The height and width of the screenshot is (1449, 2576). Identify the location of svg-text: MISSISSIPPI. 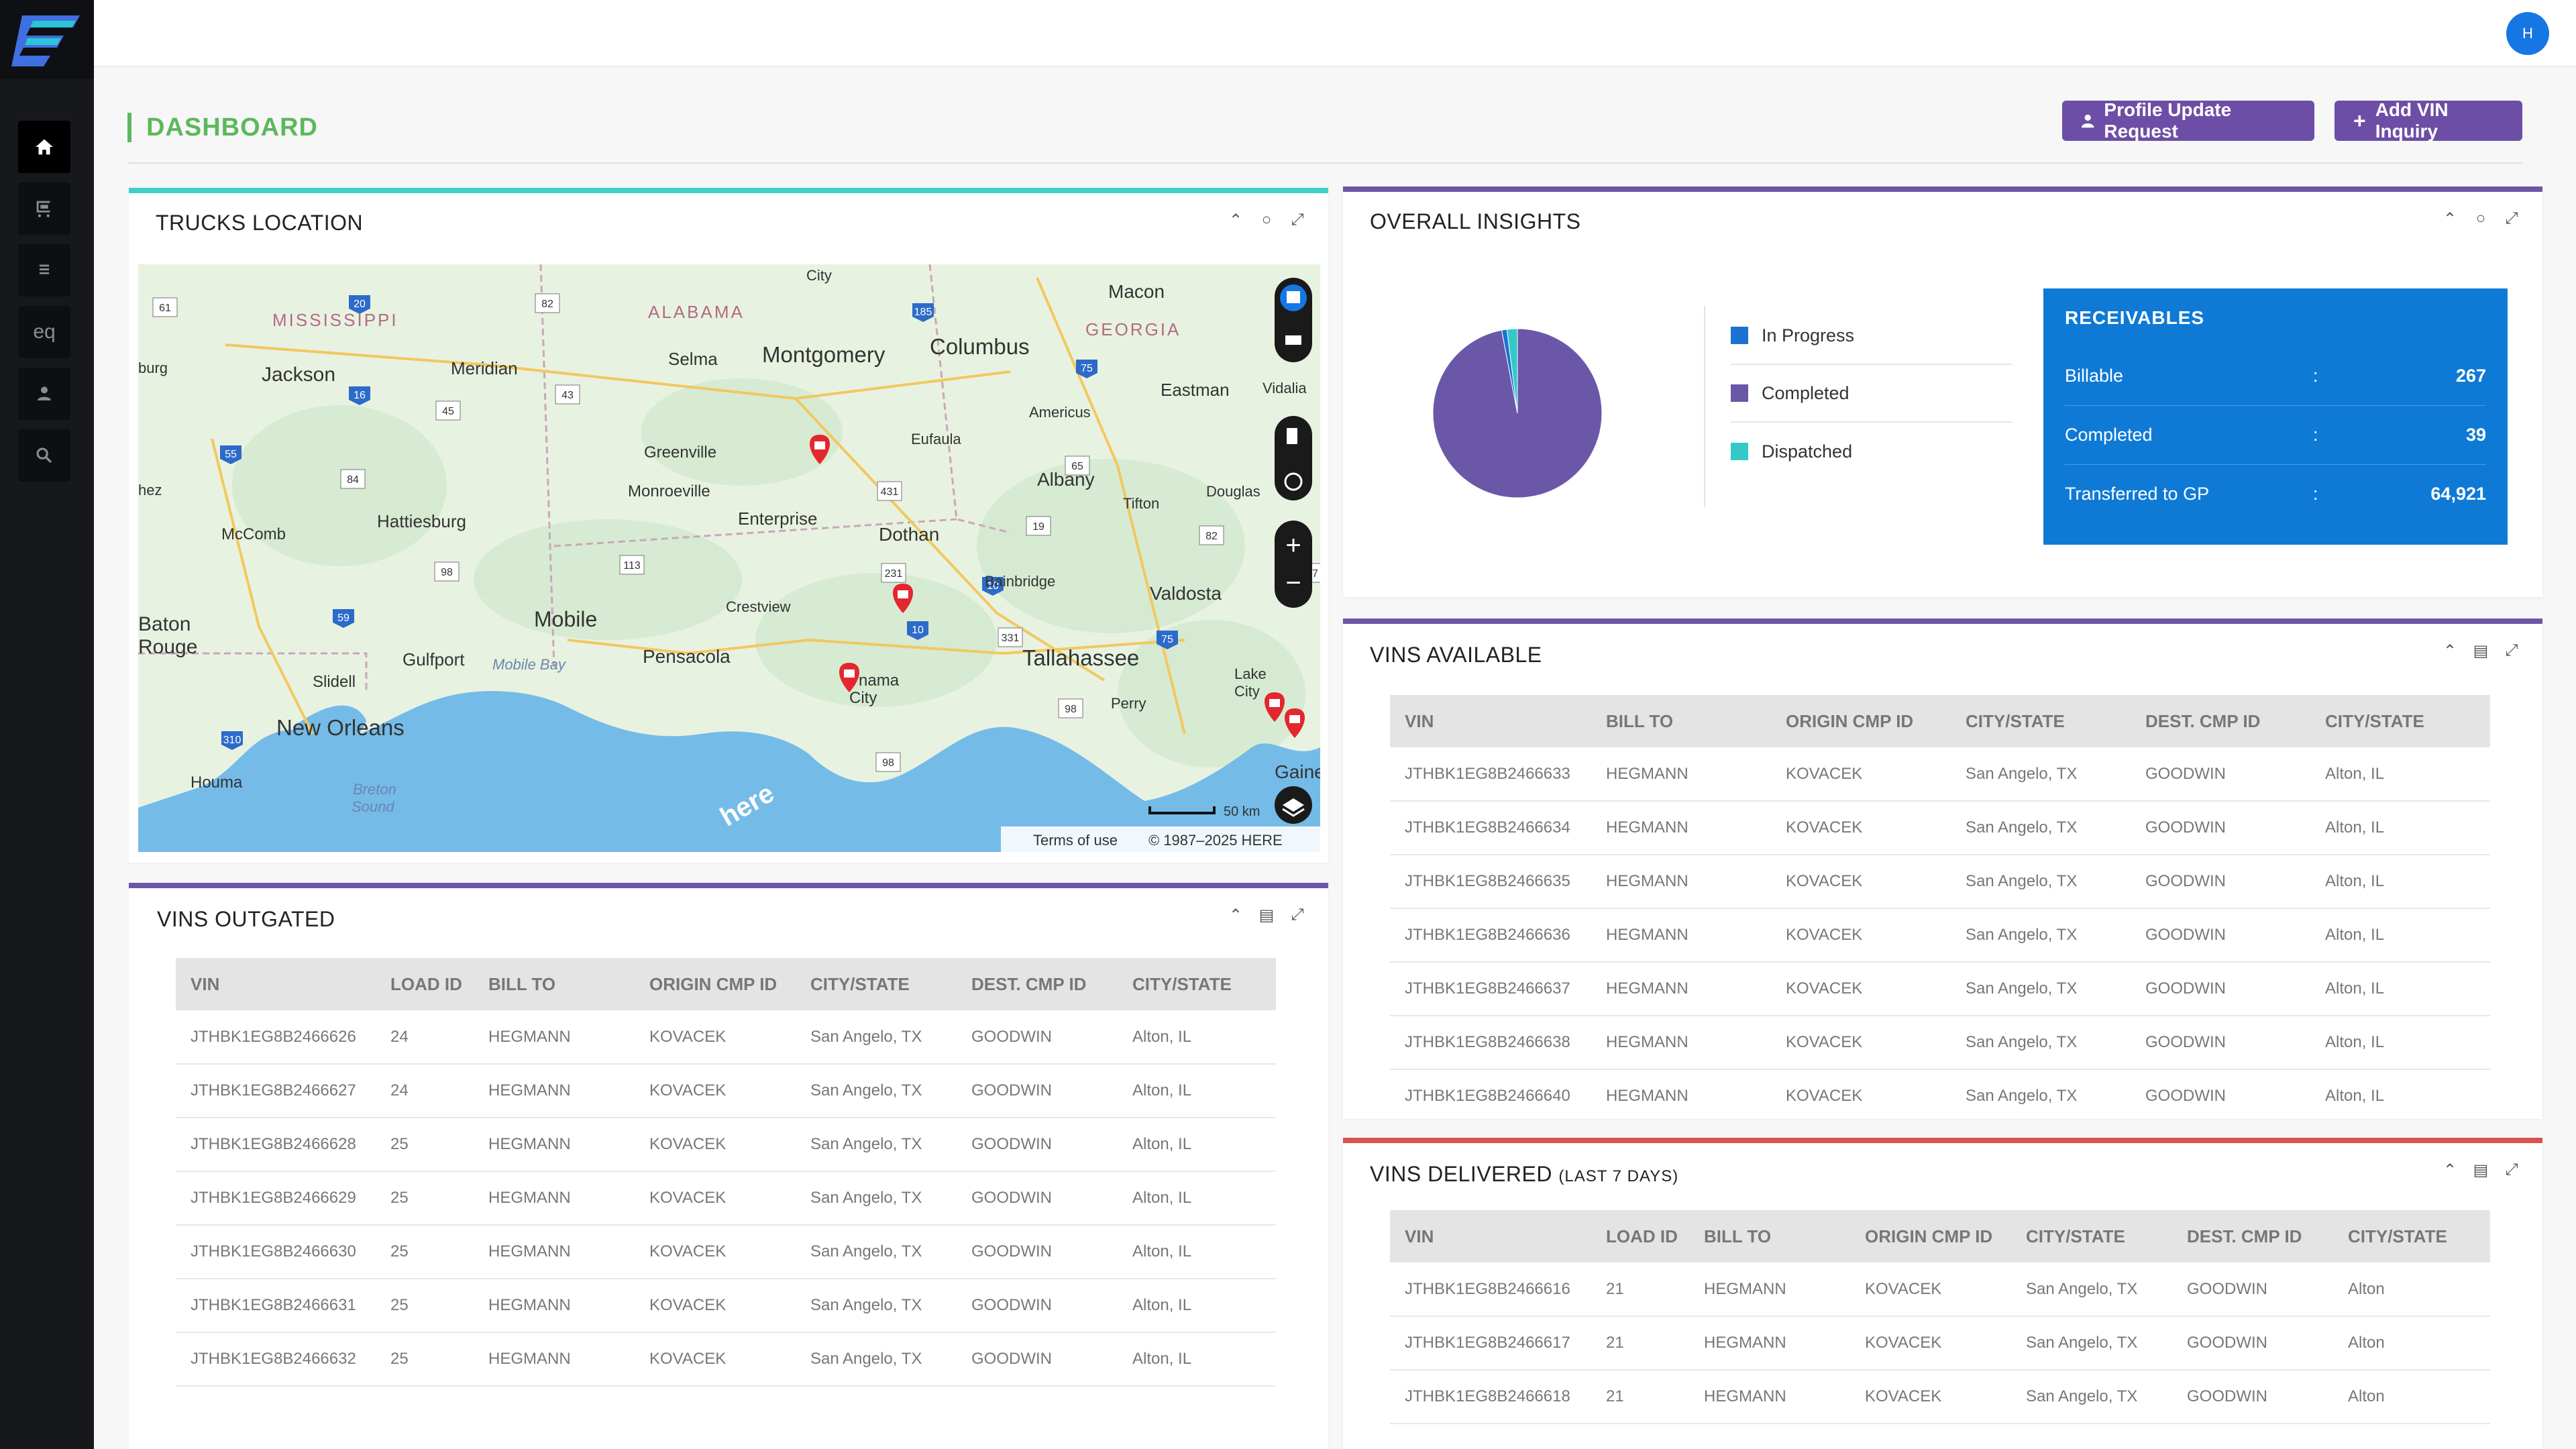
(335, 320).